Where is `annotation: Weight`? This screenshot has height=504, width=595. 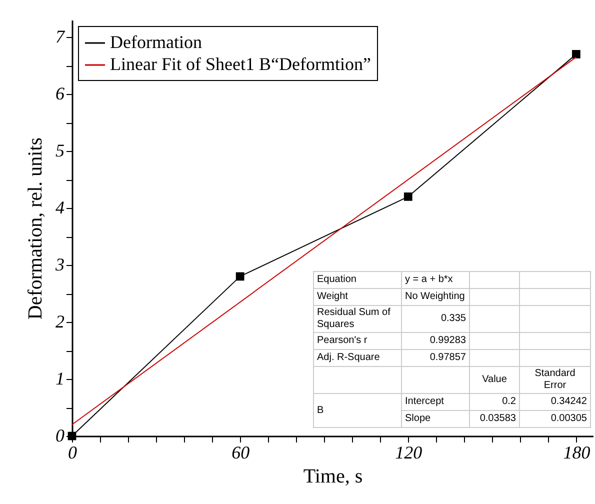
annotation: Weight is located at coordinates (358, 297).